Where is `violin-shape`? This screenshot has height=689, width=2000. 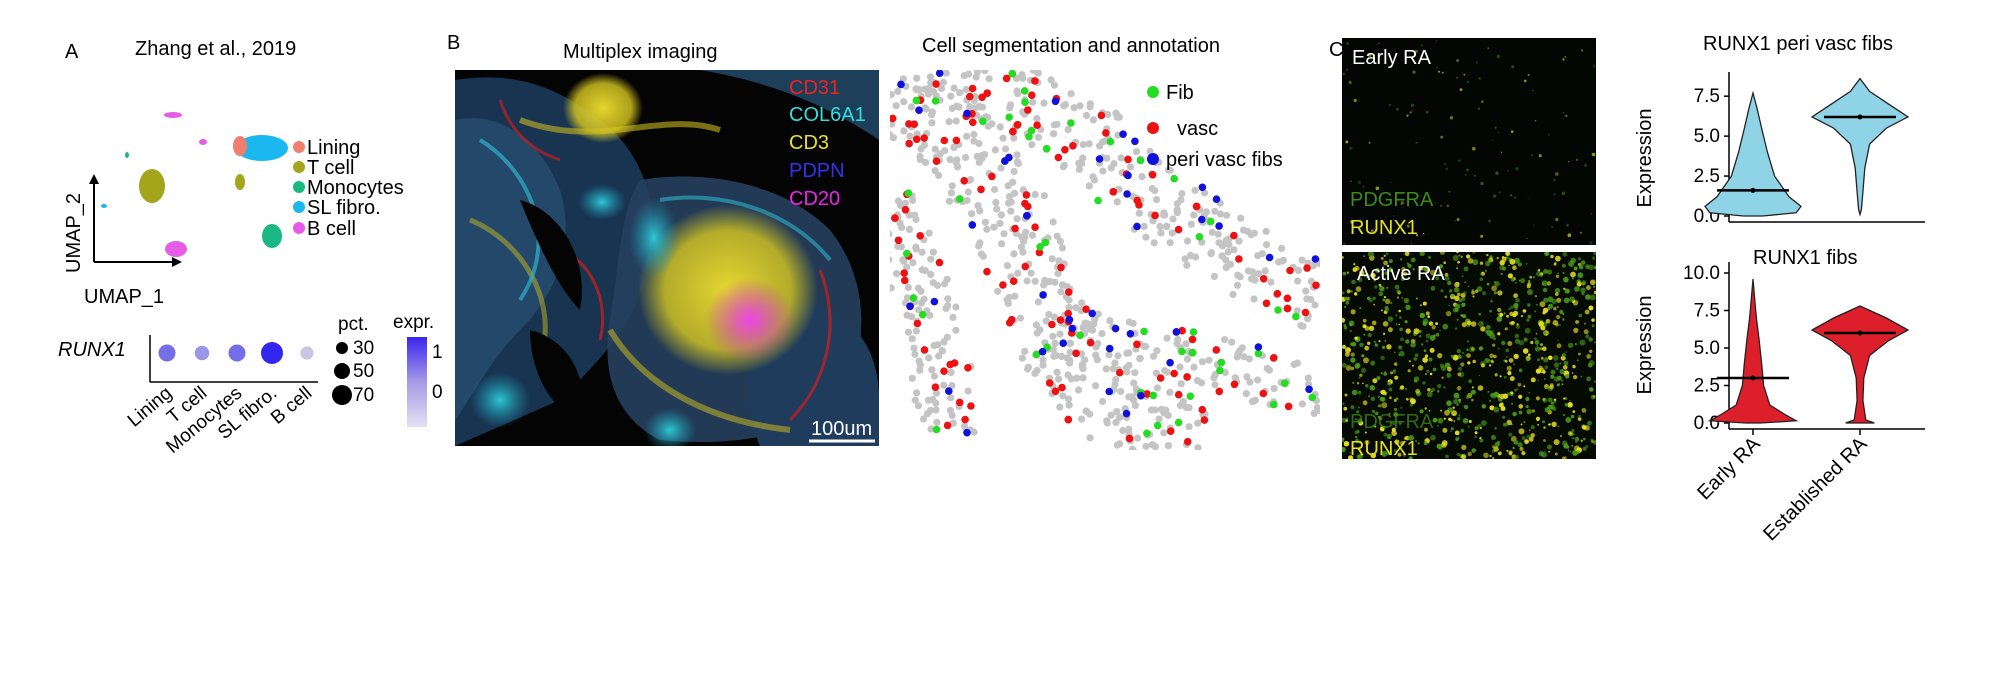
violin-shape is located at coordinates (1753, 351).